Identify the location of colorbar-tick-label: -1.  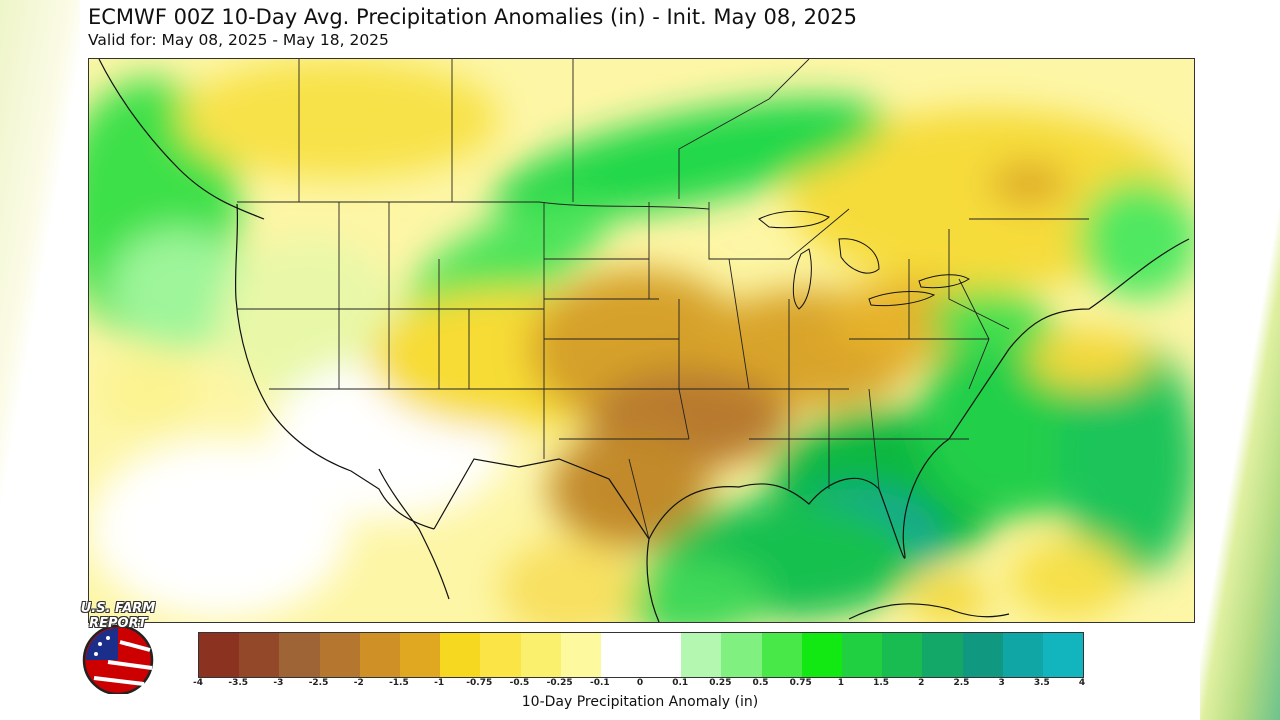
(439, 683).